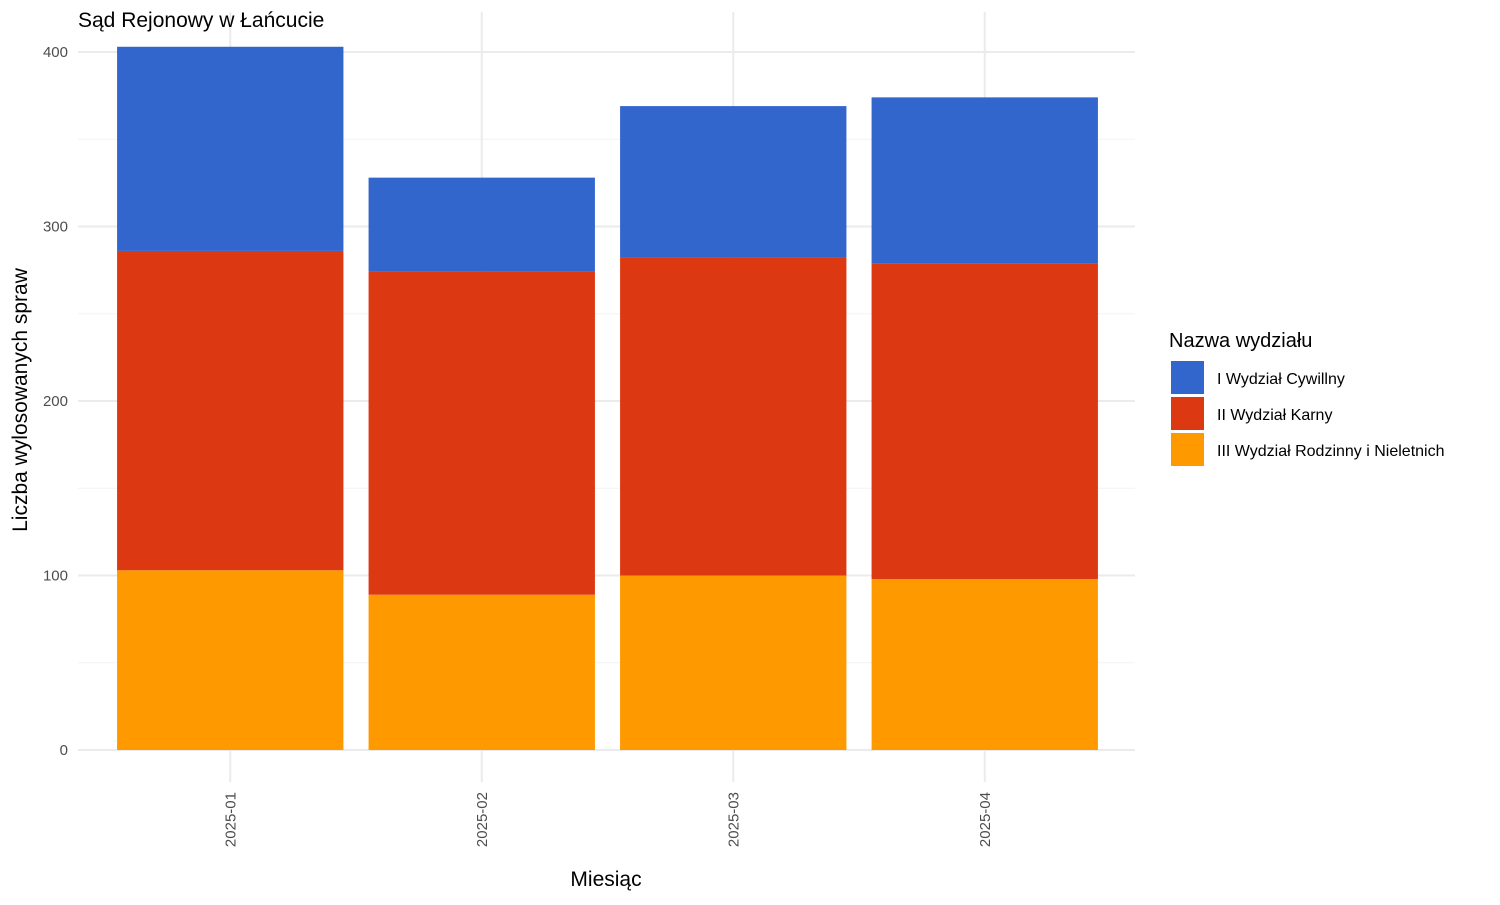  Describe the element at coordinates (64, 750) in the screenshot. I see `y-tick-label: 0` at that location.